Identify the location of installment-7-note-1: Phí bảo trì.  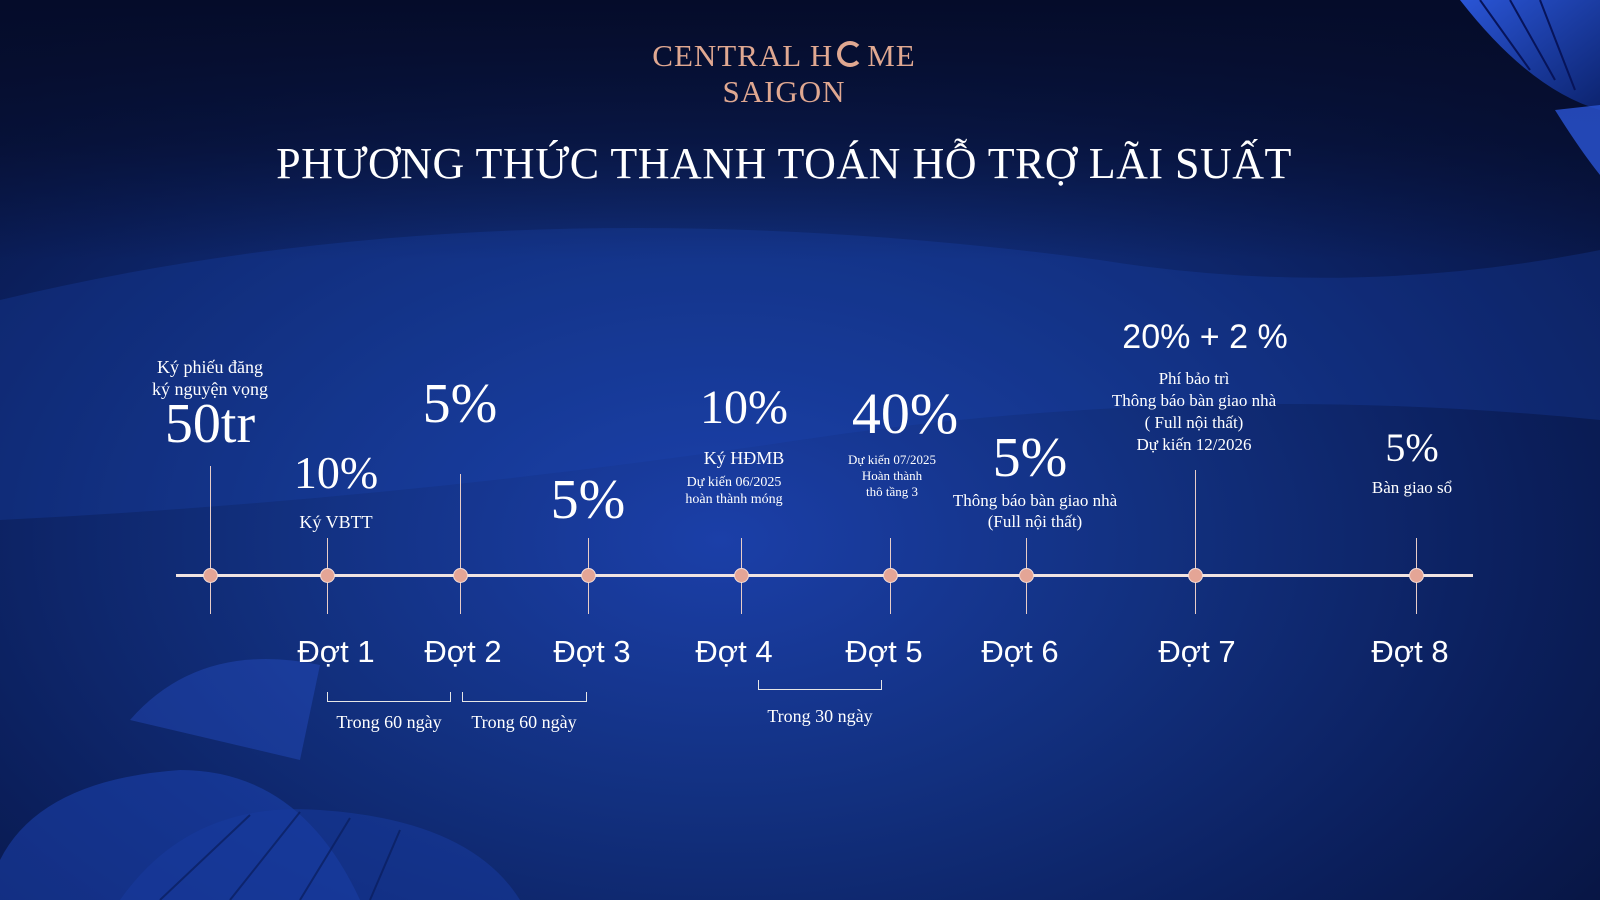
(1194, 378).